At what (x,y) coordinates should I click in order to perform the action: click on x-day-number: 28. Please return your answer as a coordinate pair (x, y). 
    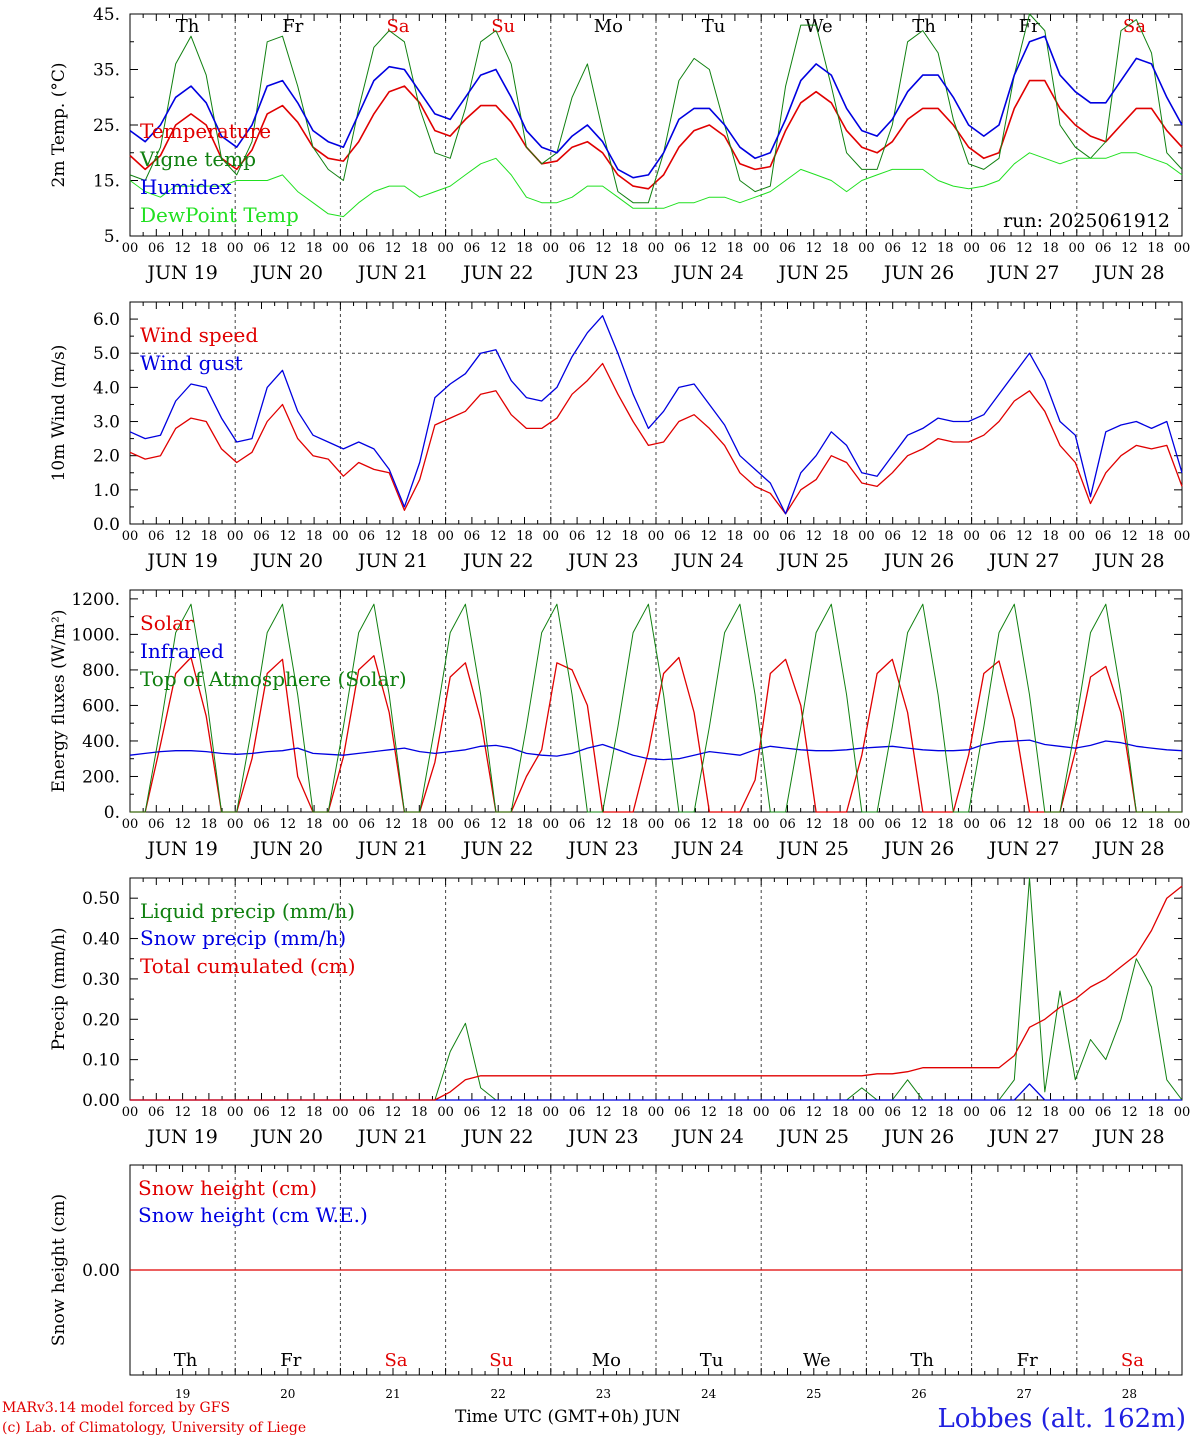
    Looking at the image, I should click on (1129, 1394).